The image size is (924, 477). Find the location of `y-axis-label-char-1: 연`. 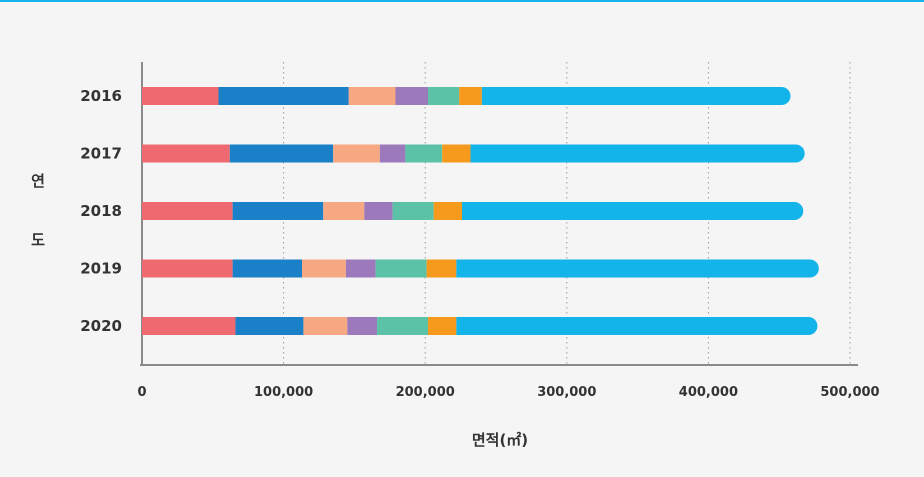

y-axis-label-char-1: 연 is located at coordinates (38, 181).